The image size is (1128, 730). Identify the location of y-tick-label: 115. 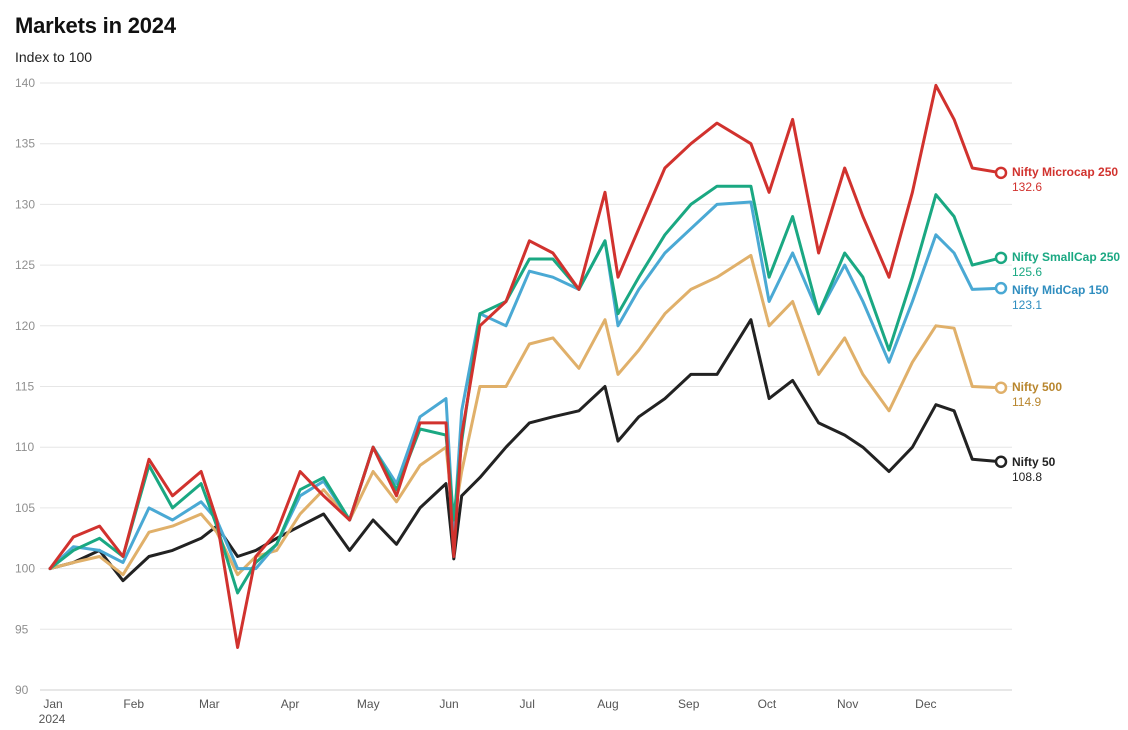
(24, 387).